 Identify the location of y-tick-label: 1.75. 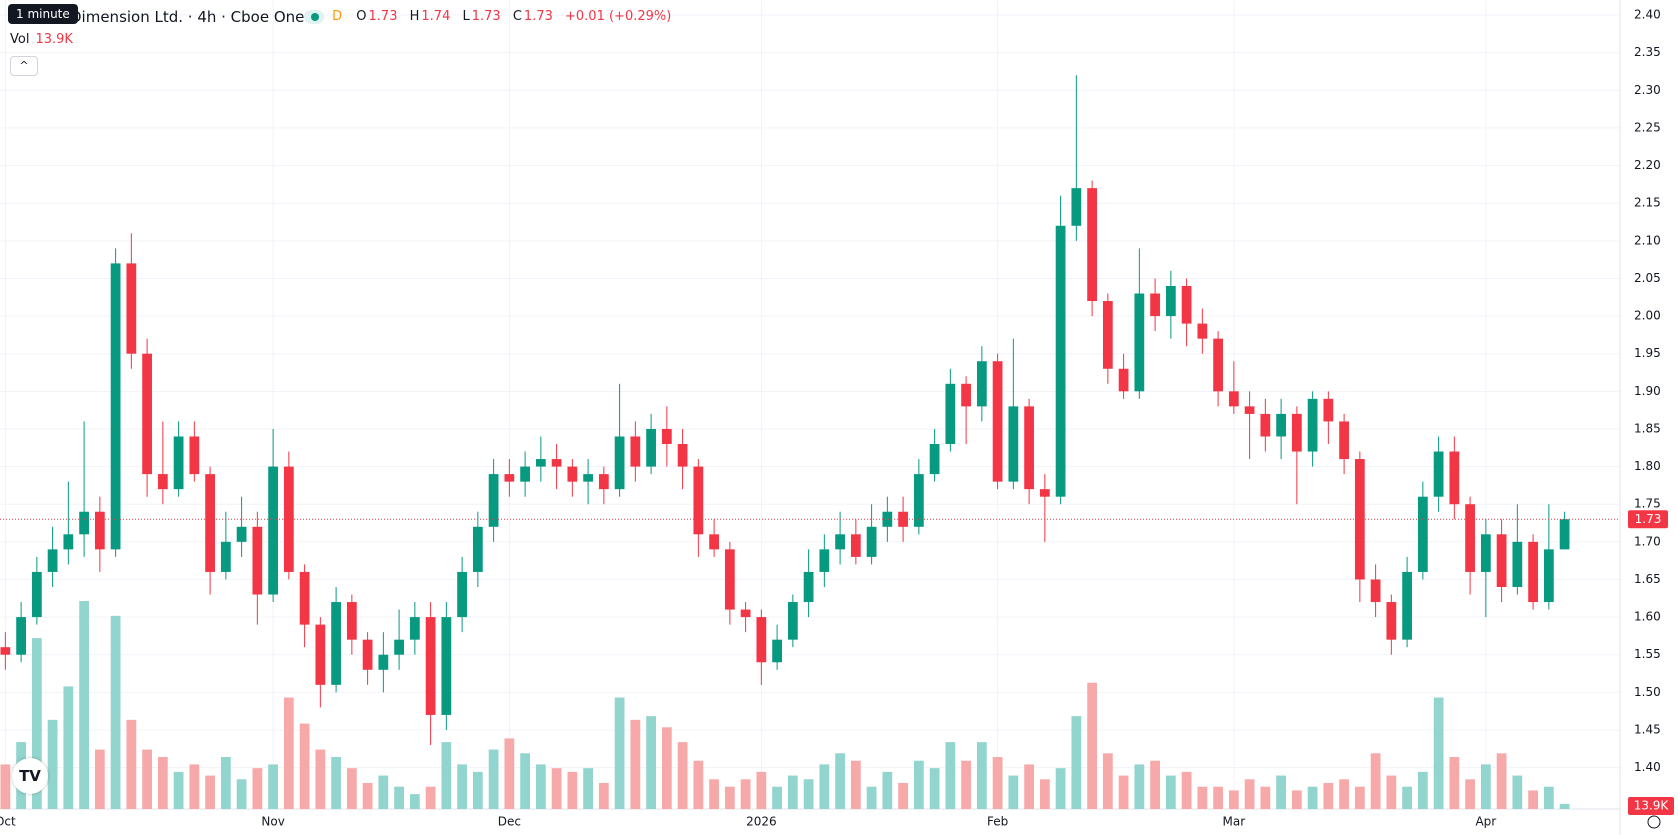
(1647, 504).